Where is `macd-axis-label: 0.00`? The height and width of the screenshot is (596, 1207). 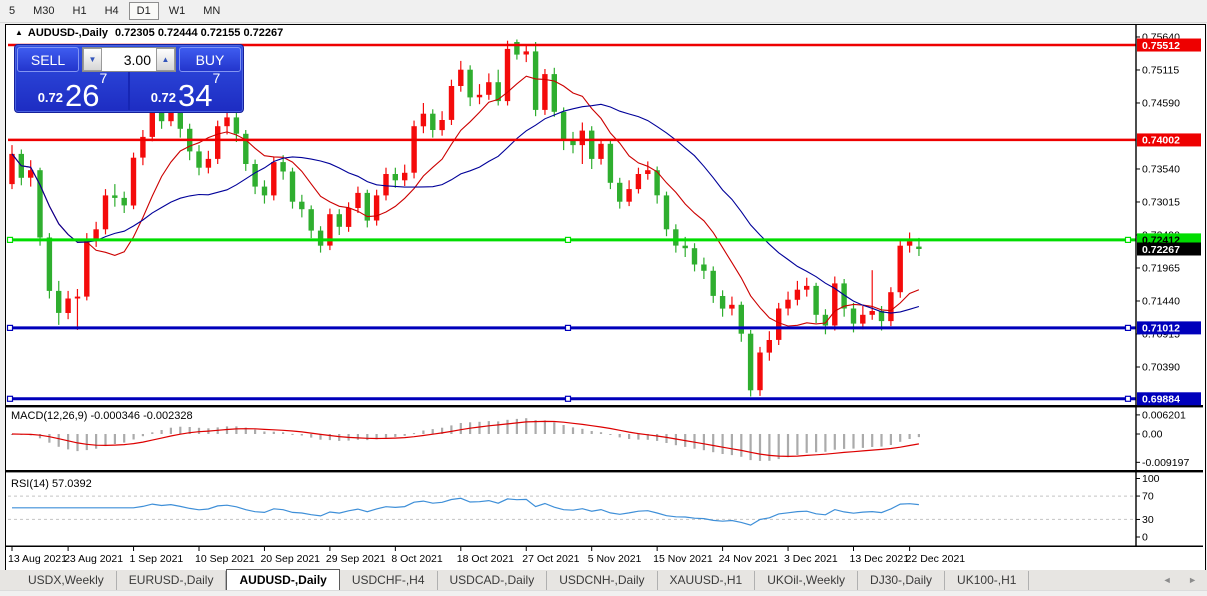
macd-axis-label: 0.00 is located at coordinates (1152, 435).